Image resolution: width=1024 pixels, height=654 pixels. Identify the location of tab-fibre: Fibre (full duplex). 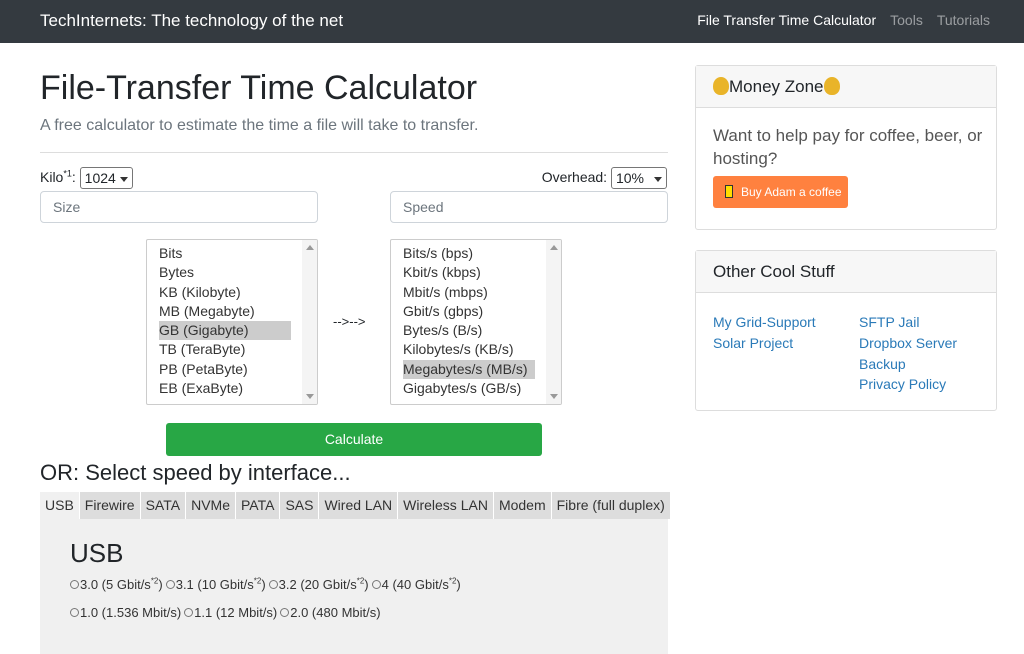
(611, 505).